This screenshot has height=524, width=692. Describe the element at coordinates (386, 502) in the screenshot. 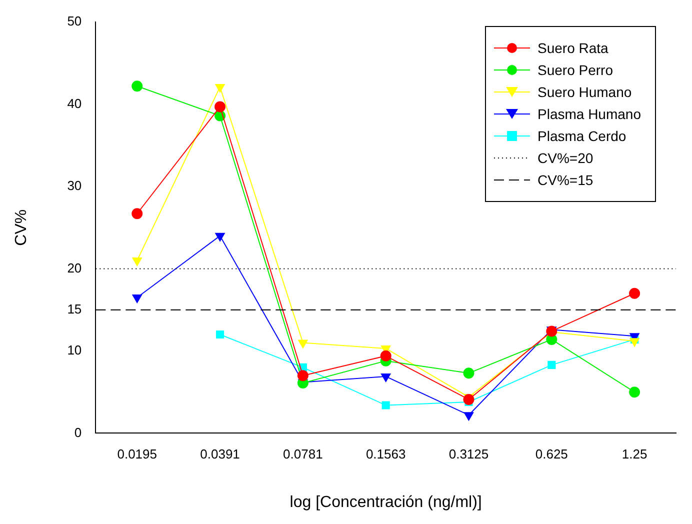

I see `x-axis-title: log [Concentración (ng/ml)]` at that location.